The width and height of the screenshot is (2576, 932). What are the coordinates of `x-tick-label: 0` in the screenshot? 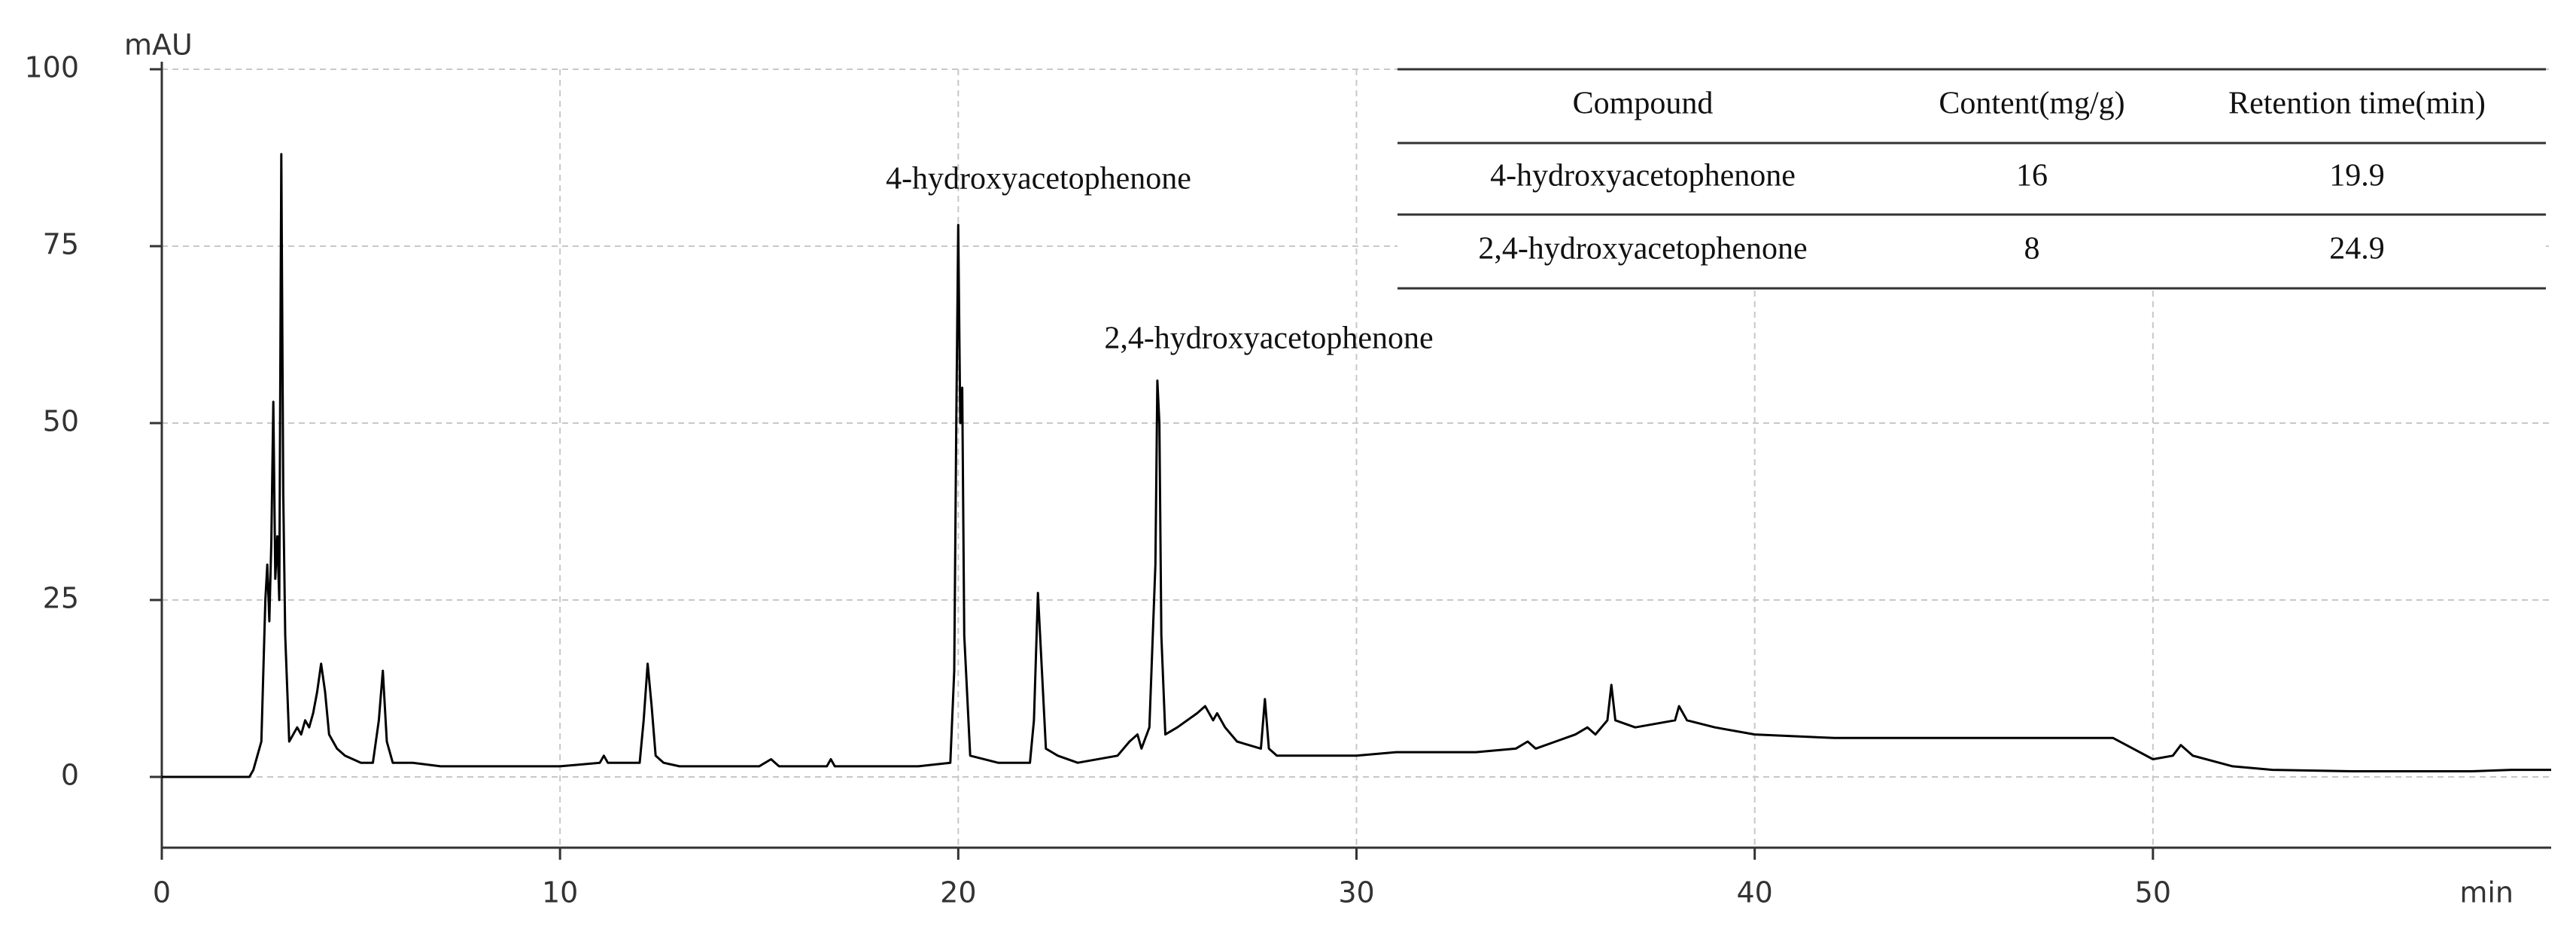 It's located at (162, 892).